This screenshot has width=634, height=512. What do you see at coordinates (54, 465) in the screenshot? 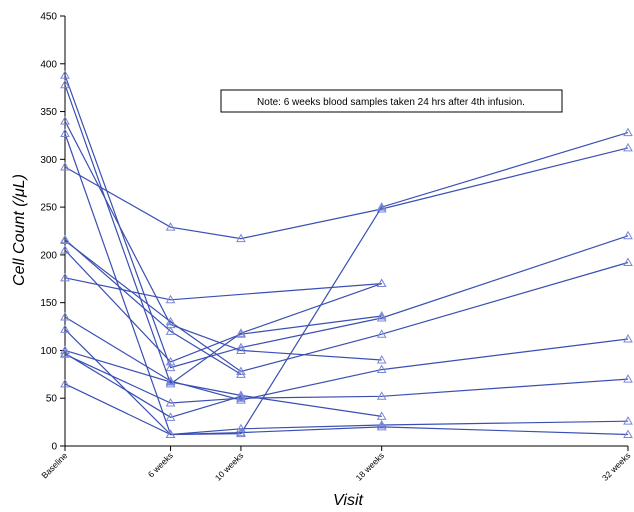
I see `x-tick-label: Baseline` at bounding box center [54, 465].